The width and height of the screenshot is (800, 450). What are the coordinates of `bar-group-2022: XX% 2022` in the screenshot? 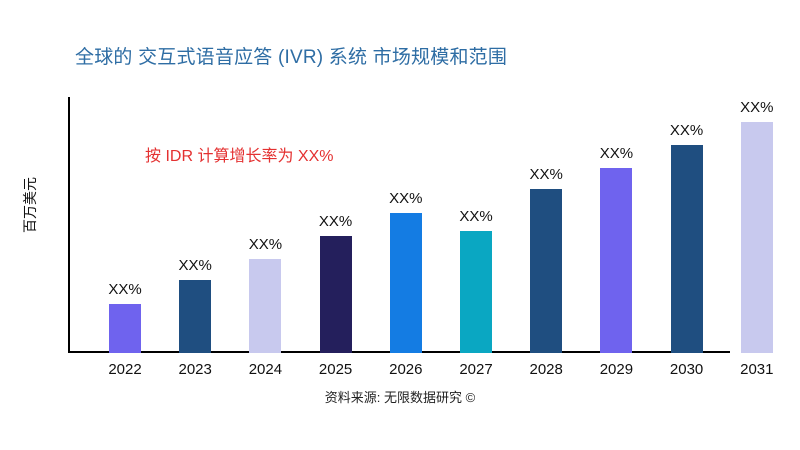 It's located at (125, 237).